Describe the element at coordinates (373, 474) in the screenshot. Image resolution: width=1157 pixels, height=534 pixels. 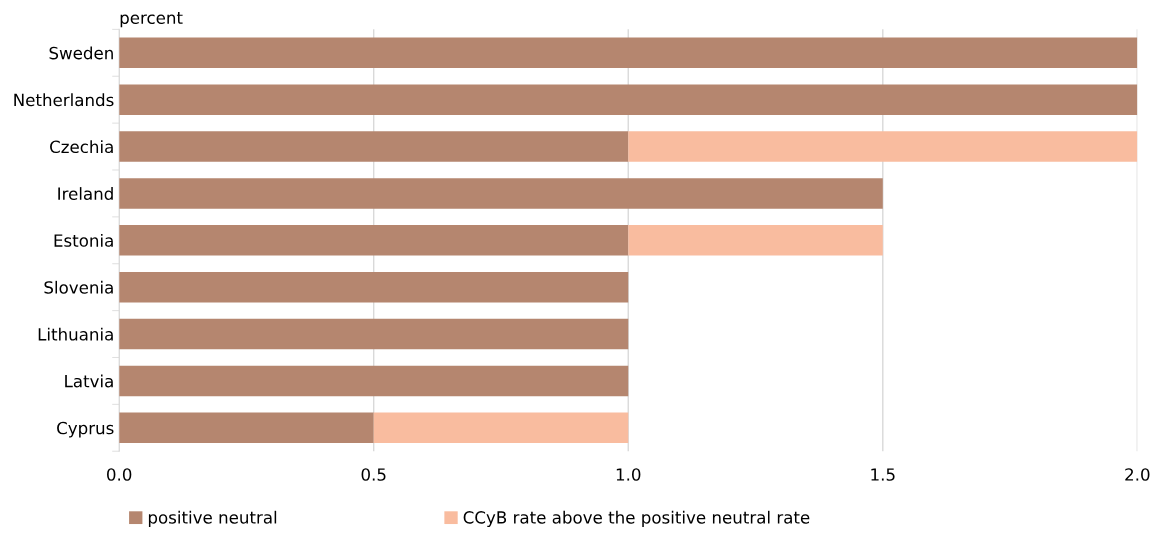
I see `x-tick-label: 0.5` at that location.